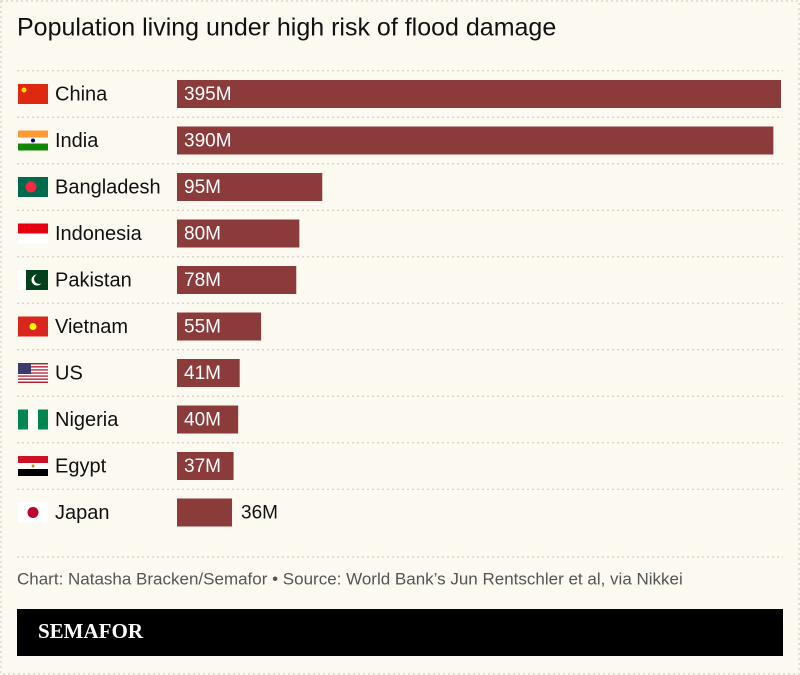  What do you see at coordinates (202, 420) in the screenshot?
I see `value-label: 40M` at bounding box center [202, 420].